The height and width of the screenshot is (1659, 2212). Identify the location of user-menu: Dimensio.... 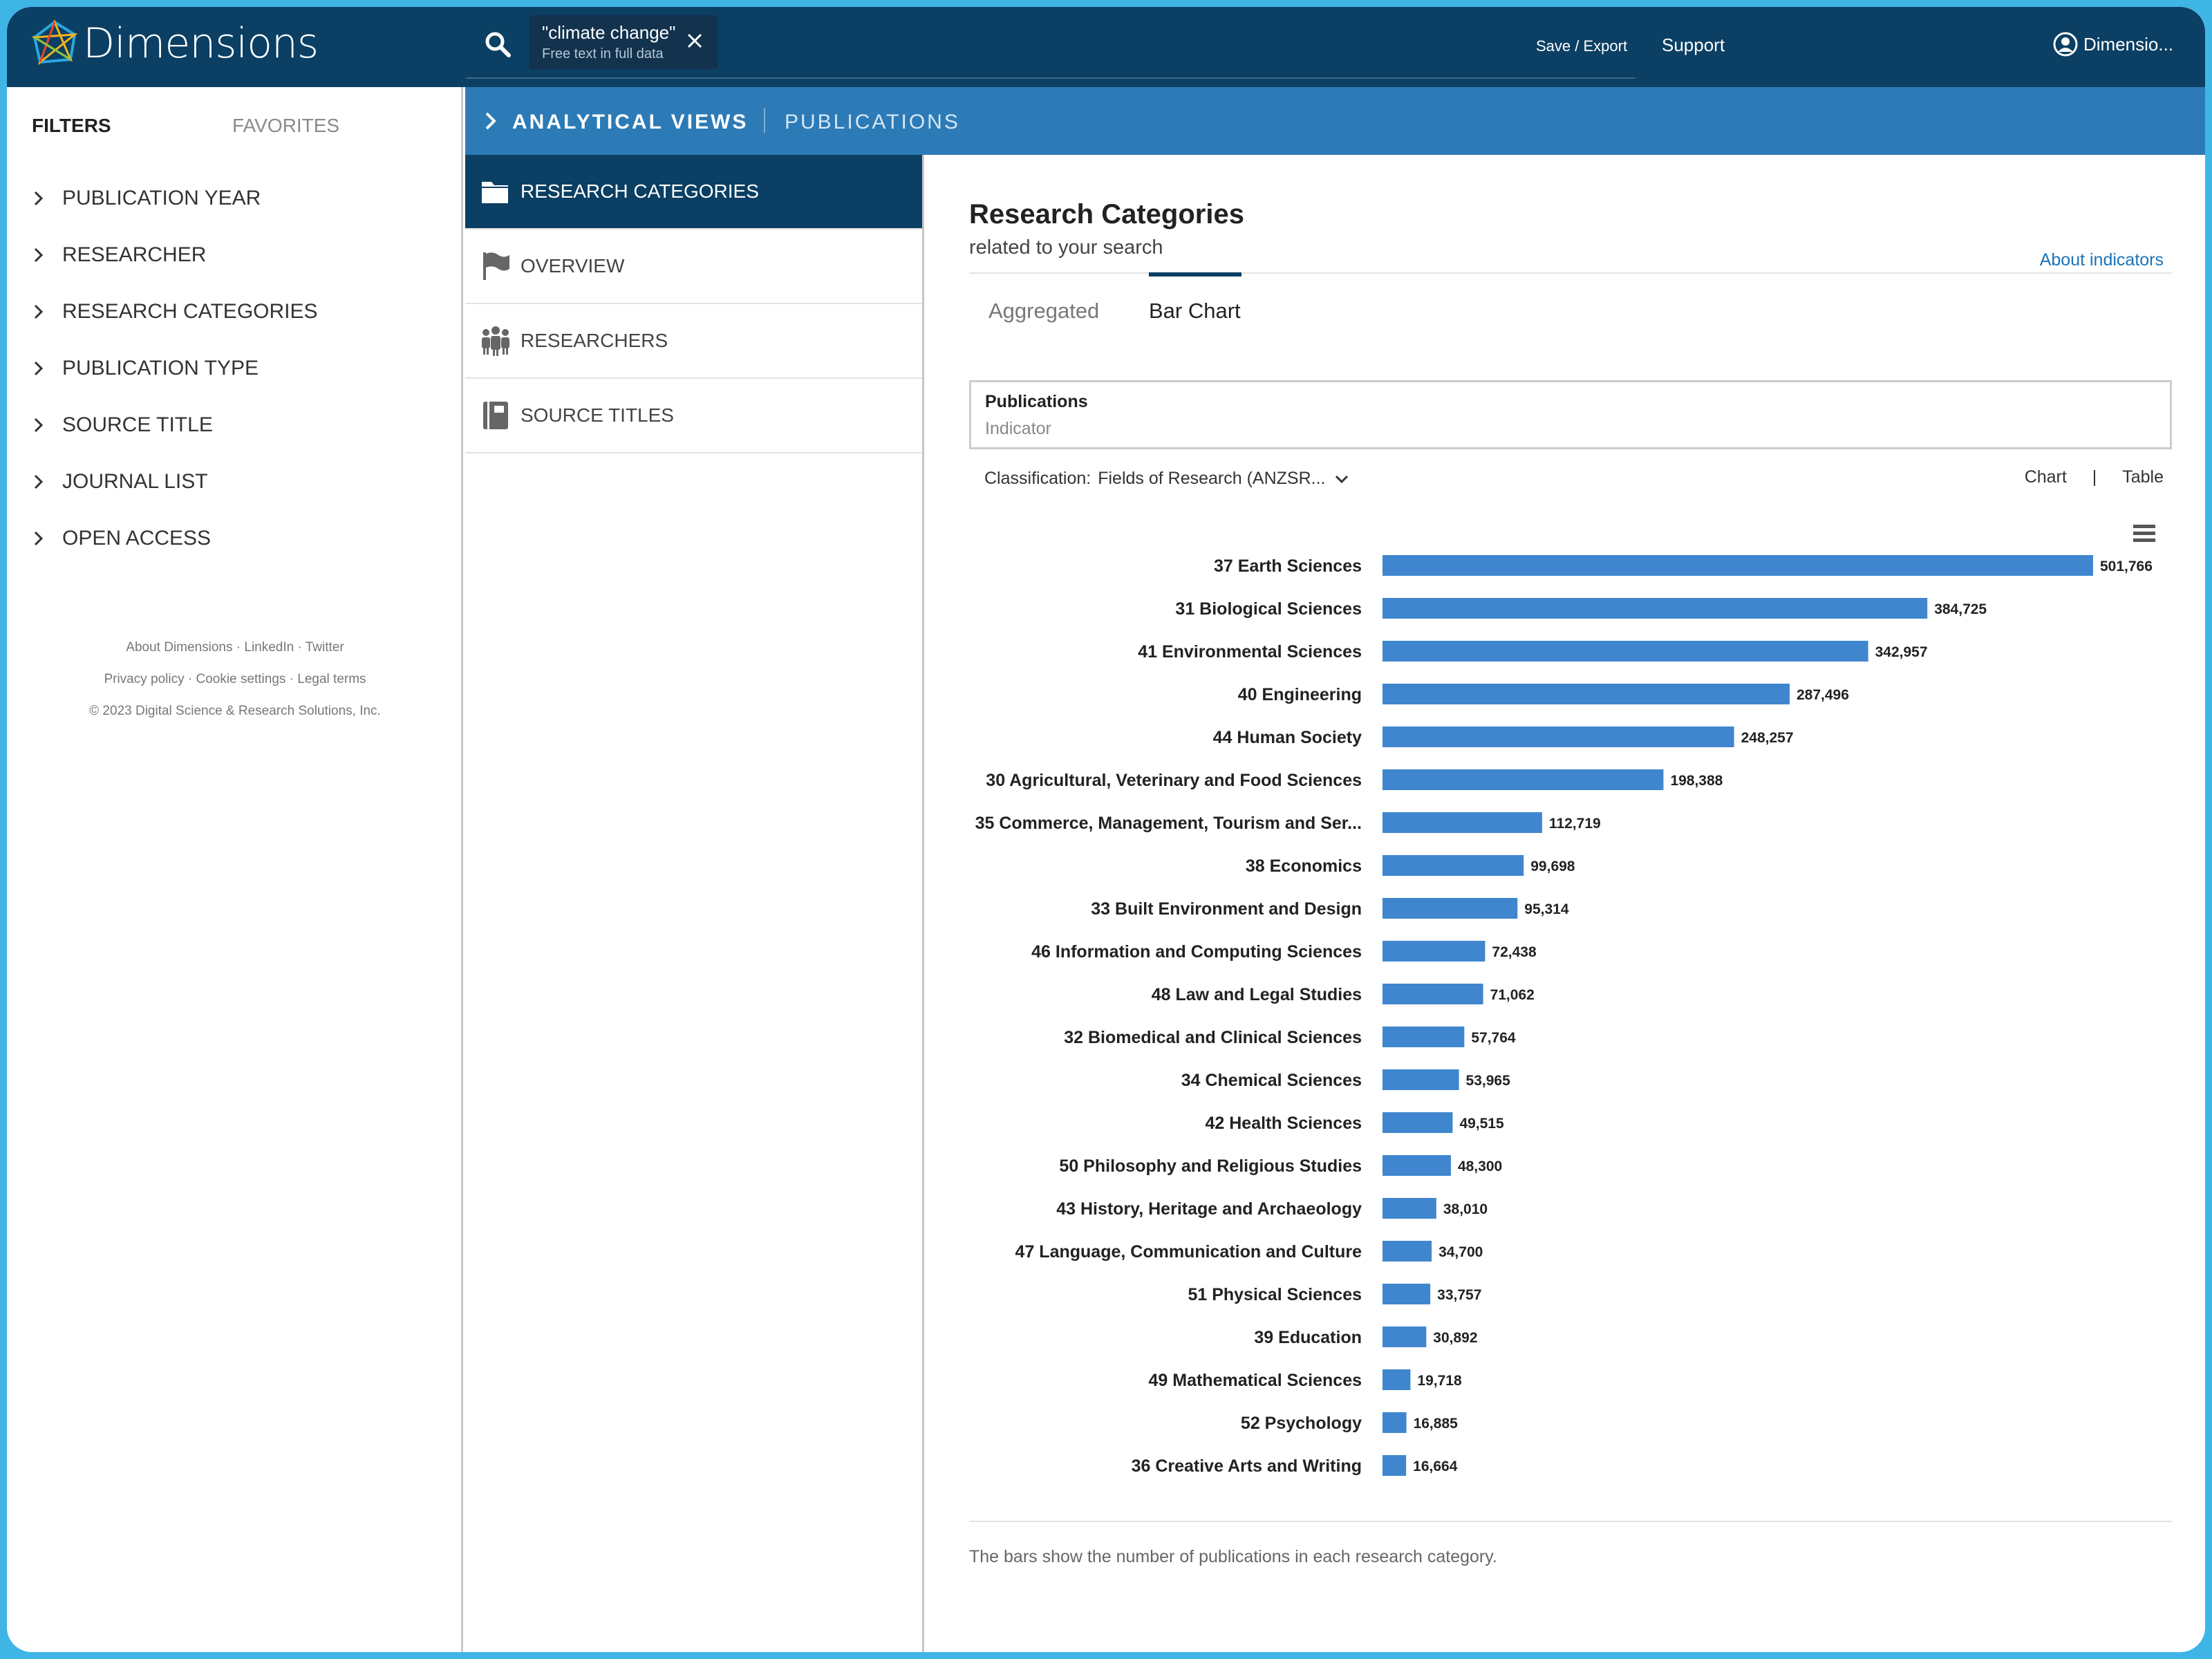
(2113, 44).